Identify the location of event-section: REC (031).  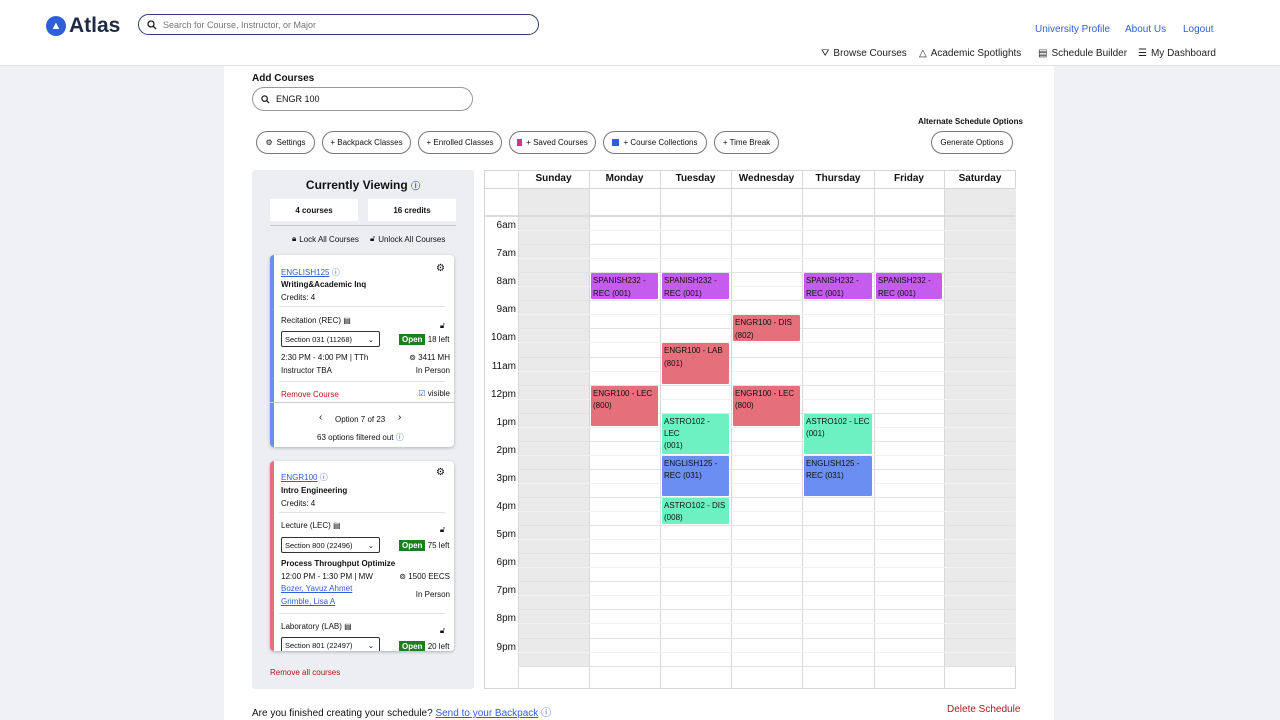
(825, 476).